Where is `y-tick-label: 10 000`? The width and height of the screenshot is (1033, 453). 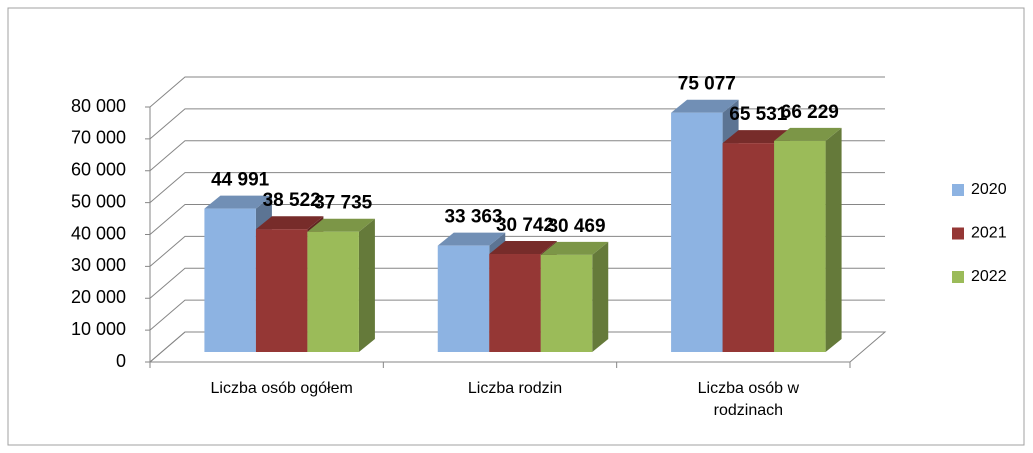
y-tick-label: 10 000 is located at coordinates (98, 329).